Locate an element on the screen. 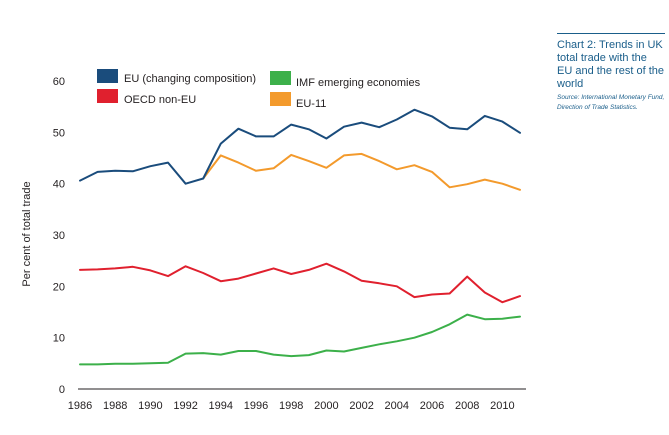 This screenshot has width=669, height=435. x-tick-label: 1988 is located at coordinates (115, 406).